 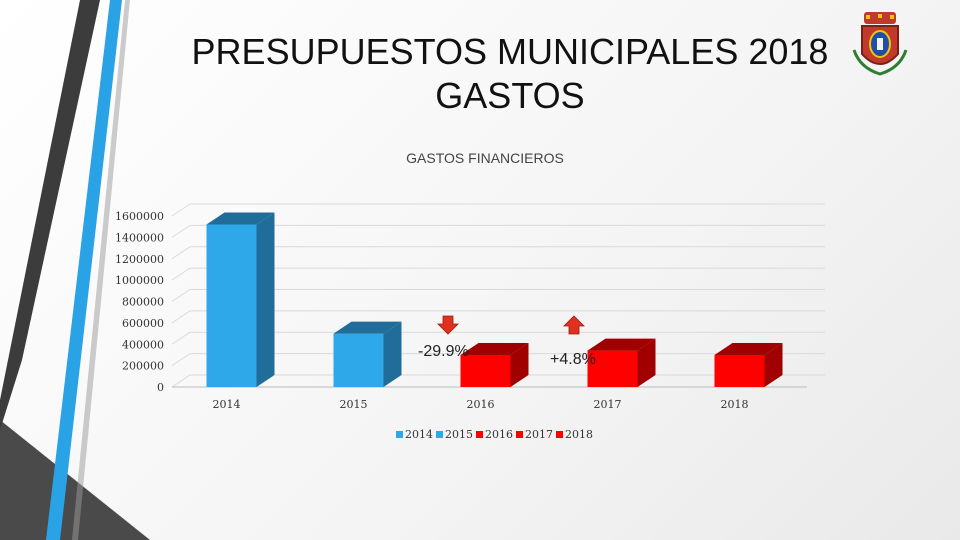 What do you see at coordinates (227, 404) in the screenshot?
I see `x-tick-label: 2014` at bounding box center [227, 404].